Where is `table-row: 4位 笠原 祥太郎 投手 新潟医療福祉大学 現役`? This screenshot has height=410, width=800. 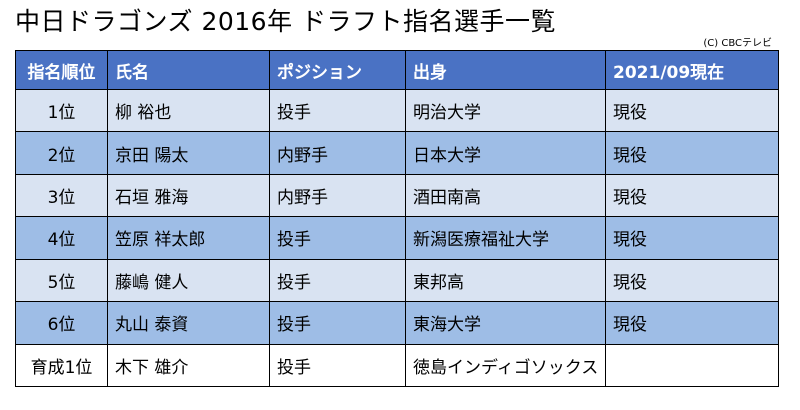 table-row: 4位 笠原 祥太郎 投手 新潟医療福祉大学 現役 is located at coordinates (397, 238).